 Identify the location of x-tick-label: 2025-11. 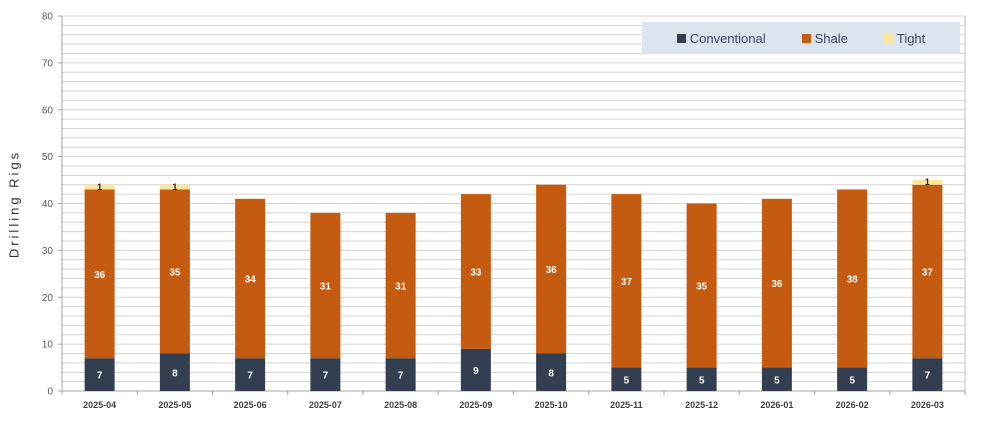
(626, 405).